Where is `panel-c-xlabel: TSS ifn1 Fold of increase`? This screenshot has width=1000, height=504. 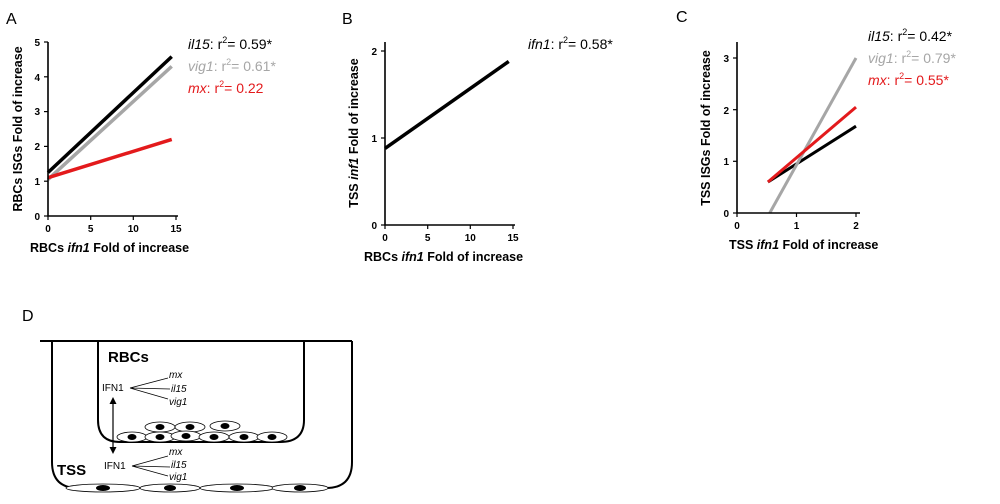 panel-c-xlabel: TSS ifn1 Fold of increase is located at coordinates (803, 245).